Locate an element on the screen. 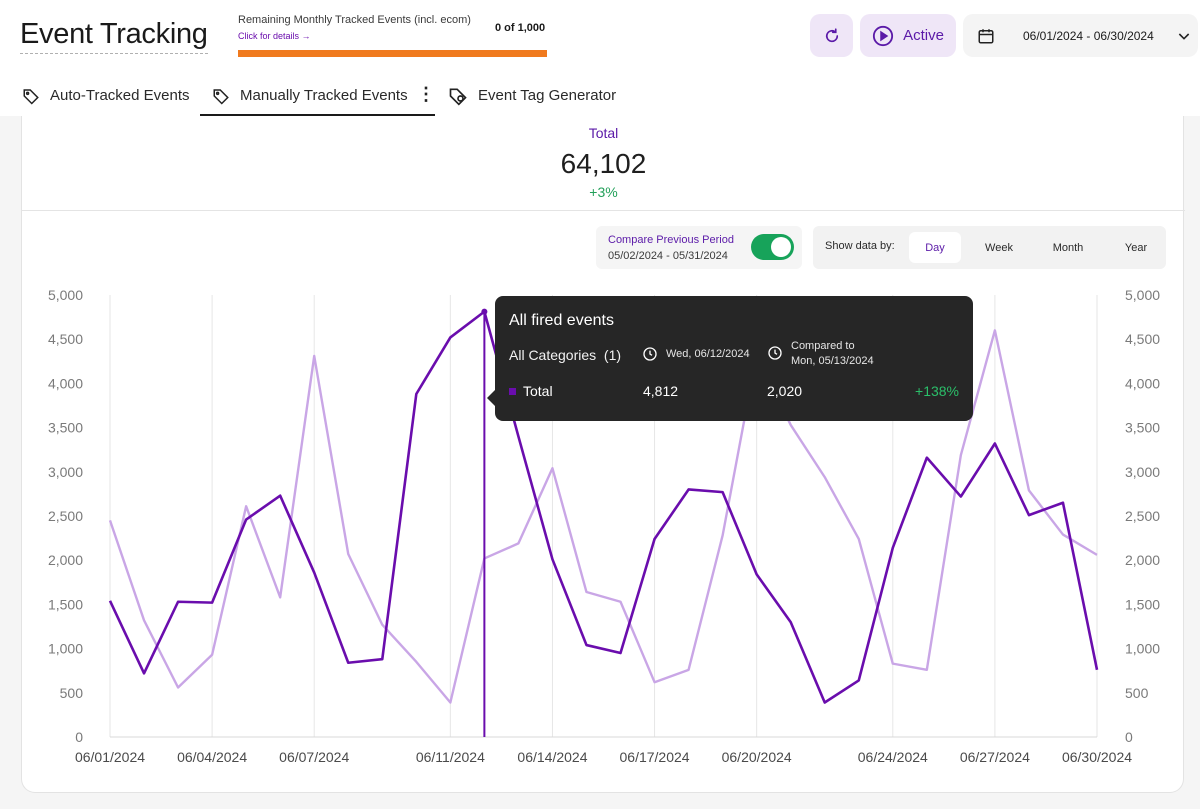  page-title: Event Tracking is located at coordinates (114, 36).